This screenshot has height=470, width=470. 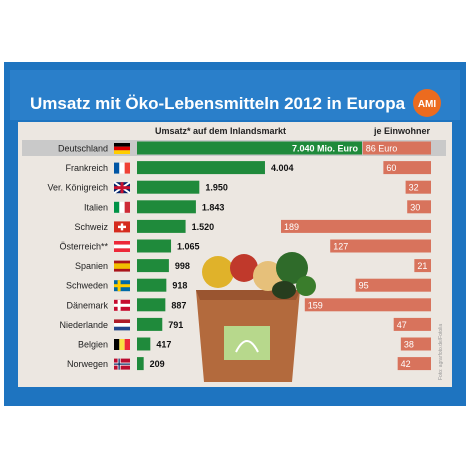 What do you see at coordinates (122, 227) in the screenshot?
I see `row-5-flag-icon` at bounding box center [122, 227].